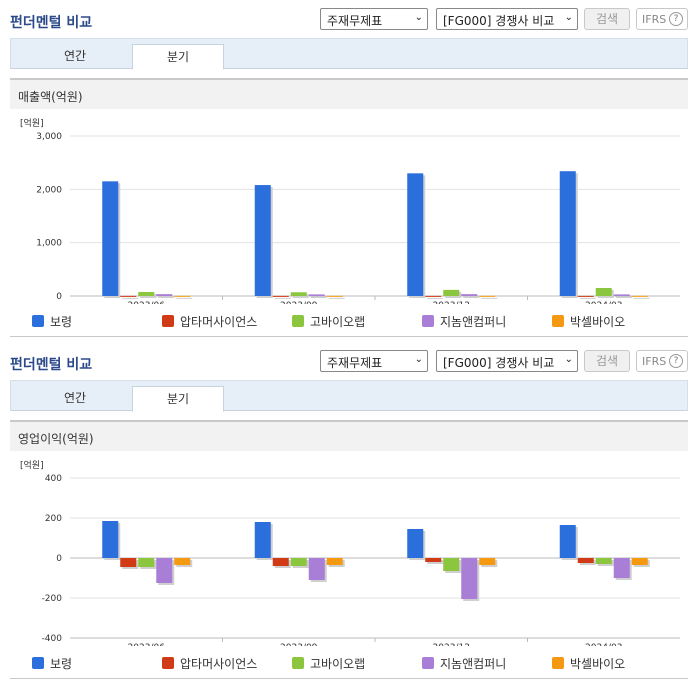  Describe the element at coordinates (499, 21) in the screenshot. I see `peer-group-value: [FG000] 경쟁사 비교` at that location.